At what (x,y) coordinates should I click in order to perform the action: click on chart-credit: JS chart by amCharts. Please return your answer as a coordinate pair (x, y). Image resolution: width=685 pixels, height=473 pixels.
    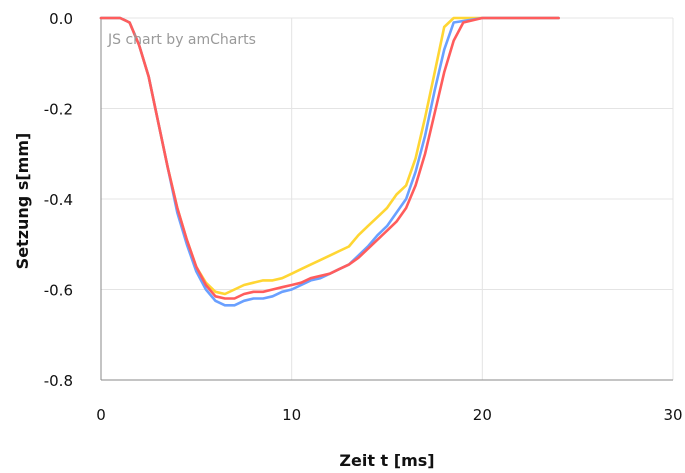
    Looking at the image, I should click on (181, 40).